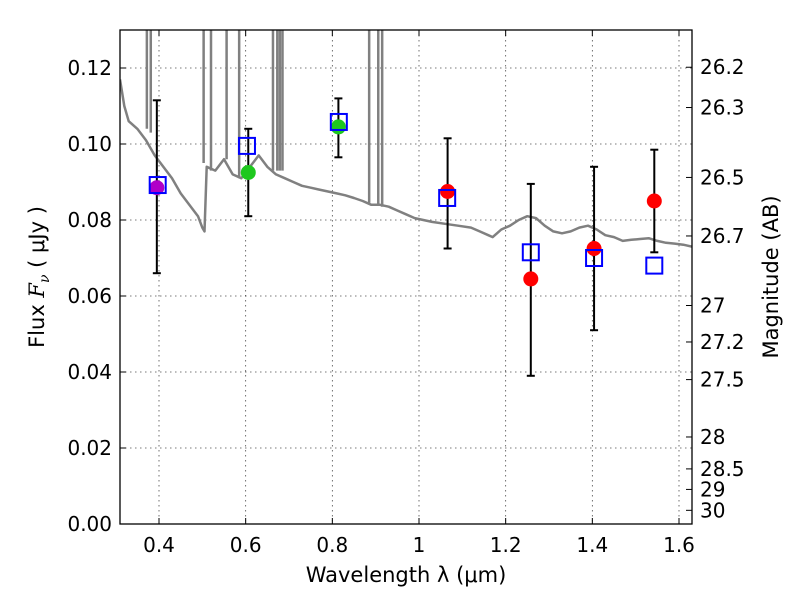  I want to click on y-tick-label: 0.12, so click(89, 68).